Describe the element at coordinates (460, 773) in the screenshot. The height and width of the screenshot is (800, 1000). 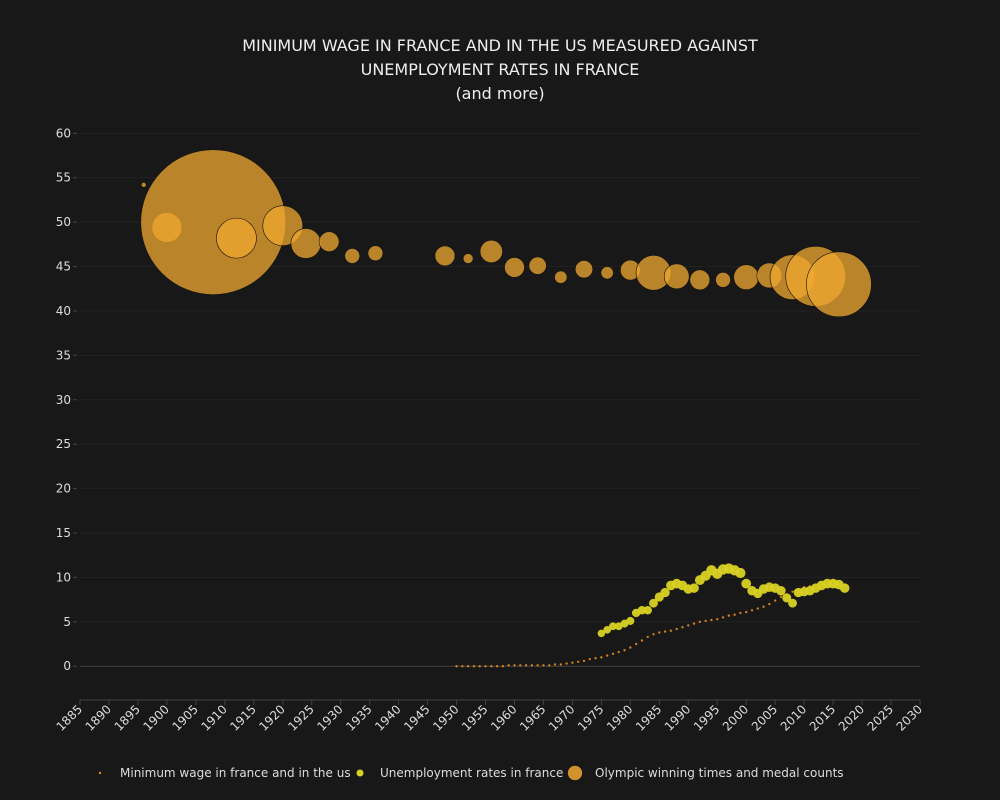
I see `legend-item-2: Unemployment rates in france` at that location.